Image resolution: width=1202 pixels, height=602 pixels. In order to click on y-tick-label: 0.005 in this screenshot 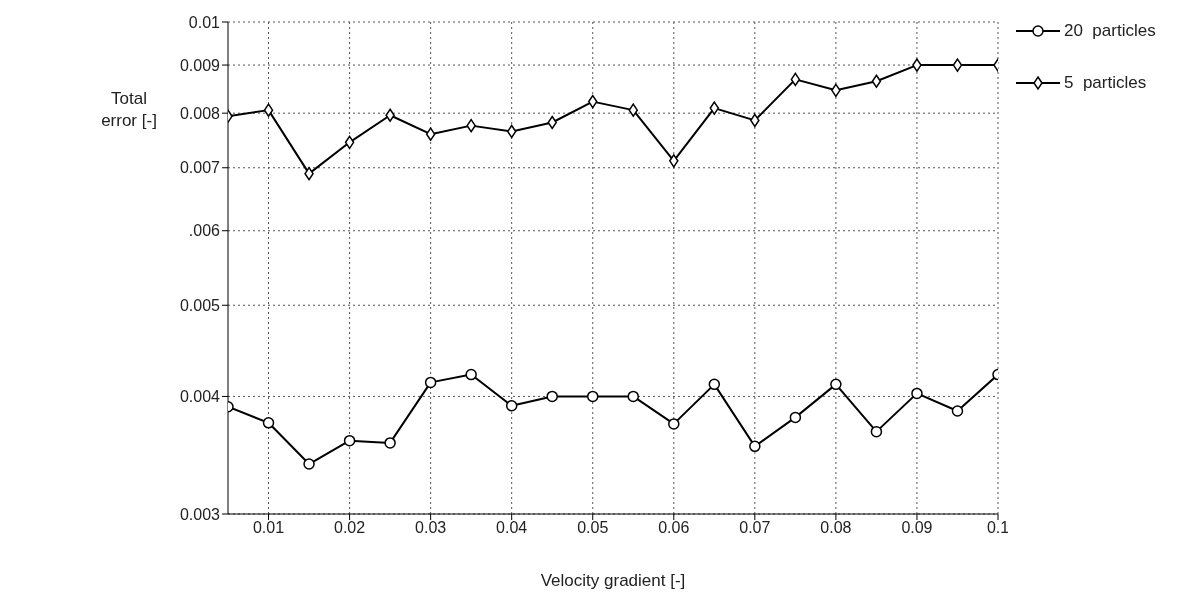, I will do `click(200, 305)`.